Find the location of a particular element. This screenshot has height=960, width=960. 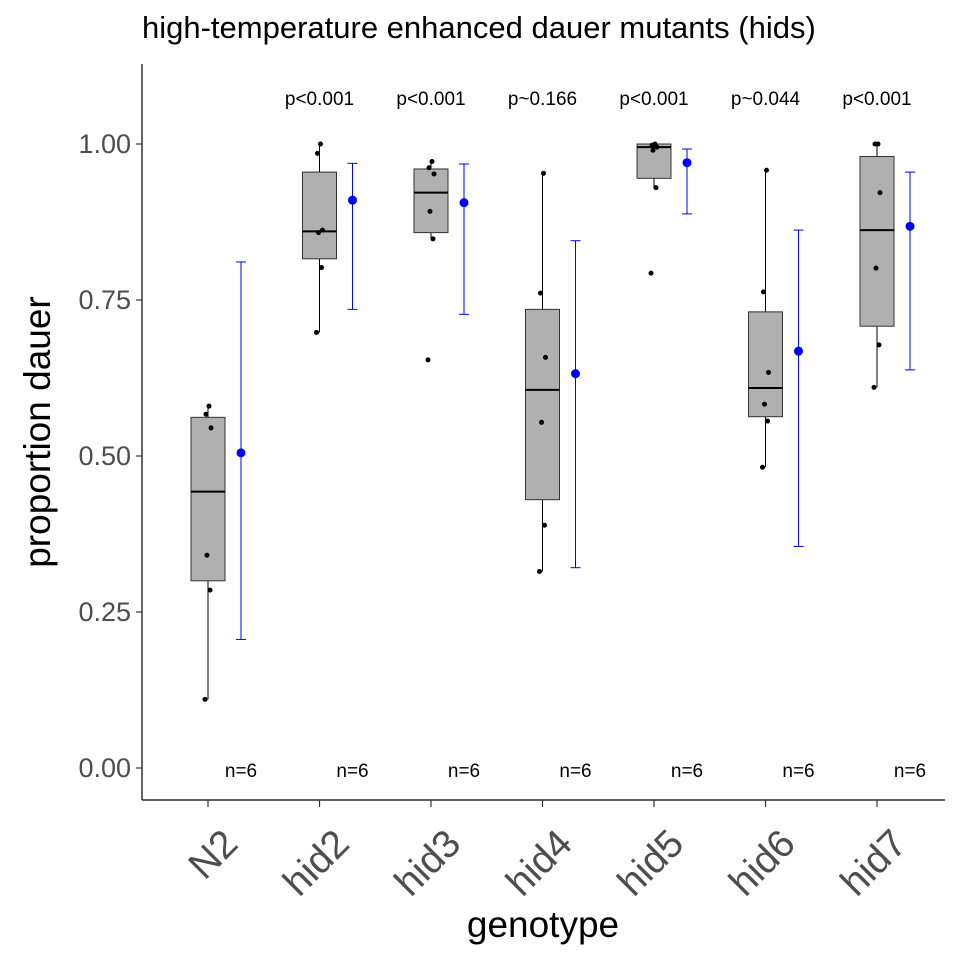

box-hid4 is located at coordinates (542, 372).